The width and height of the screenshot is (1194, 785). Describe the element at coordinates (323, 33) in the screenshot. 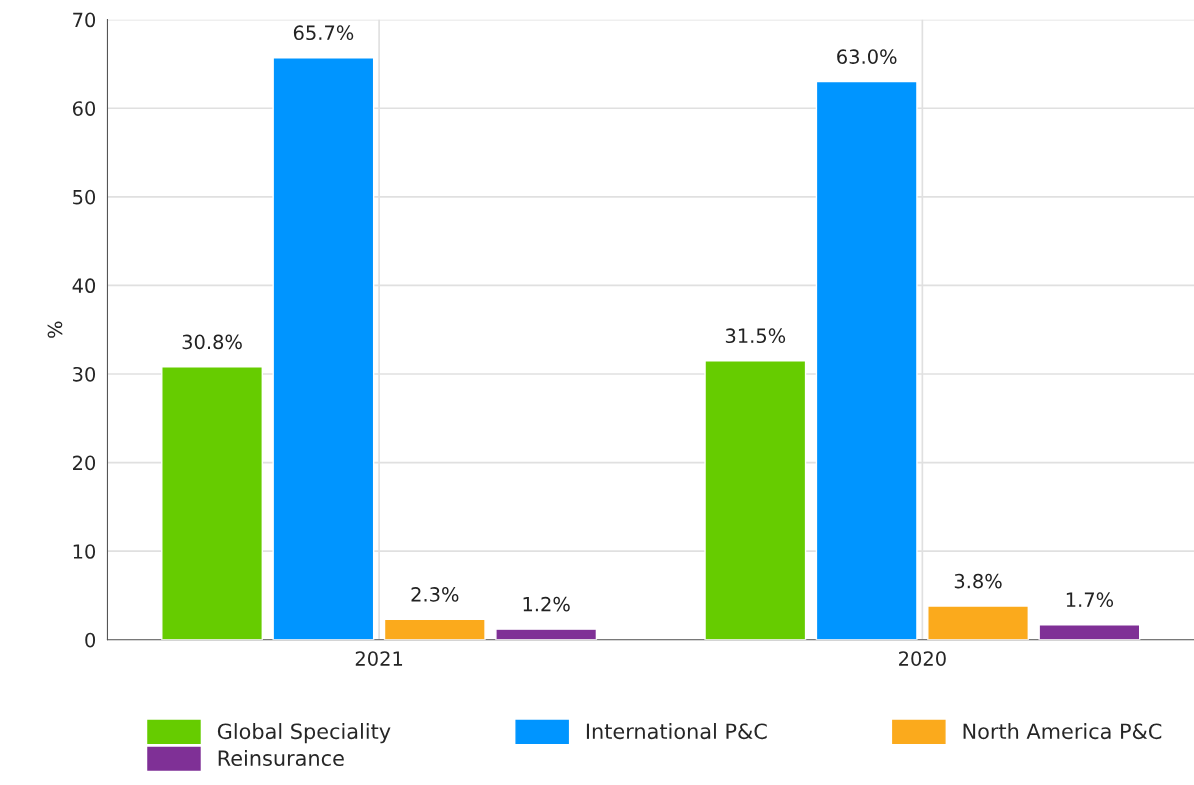

I see `data-label: 65.7%` at that location.